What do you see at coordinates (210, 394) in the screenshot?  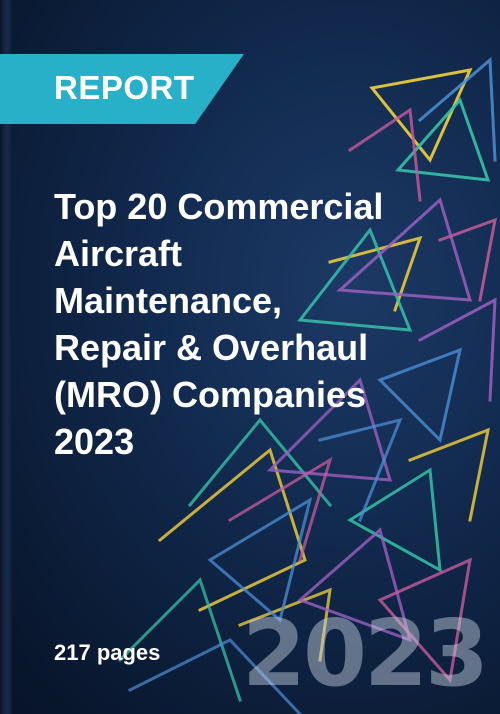 I see `title-line: (MRO) Companies` at bounding box center [210, 394].